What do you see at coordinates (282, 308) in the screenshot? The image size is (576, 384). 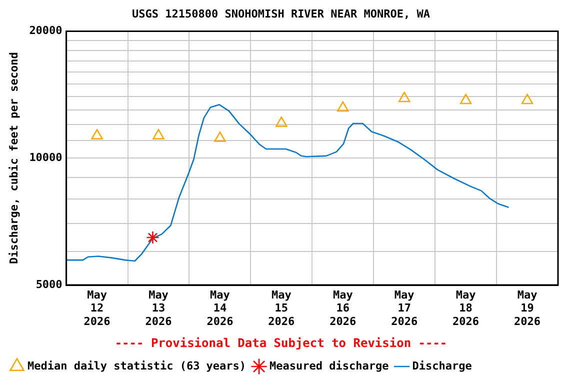 I see `x-tick-label: May 15 2026` at bounding box center [282, 308].